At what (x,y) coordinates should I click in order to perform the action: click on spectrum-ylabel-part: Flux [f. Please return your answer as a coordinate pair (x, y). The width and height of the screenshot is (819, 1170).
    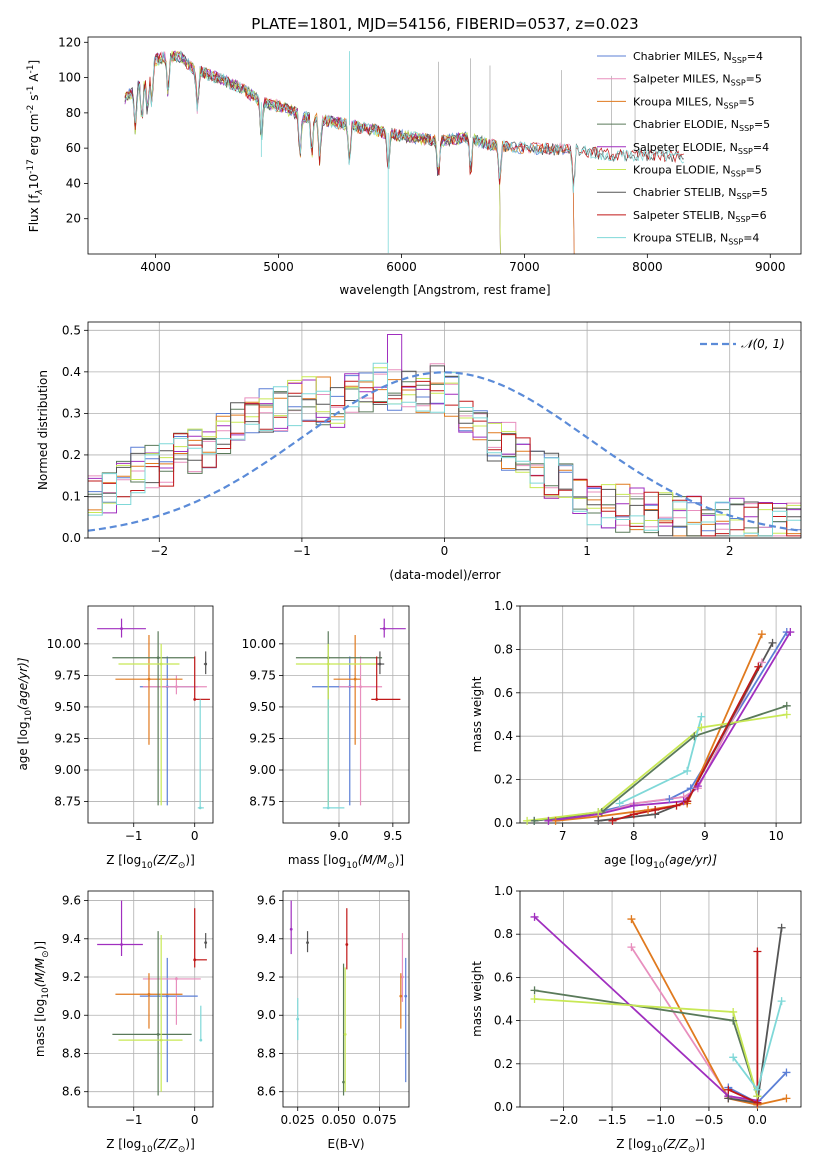
    Looking at the image, I should click on (34, 213).